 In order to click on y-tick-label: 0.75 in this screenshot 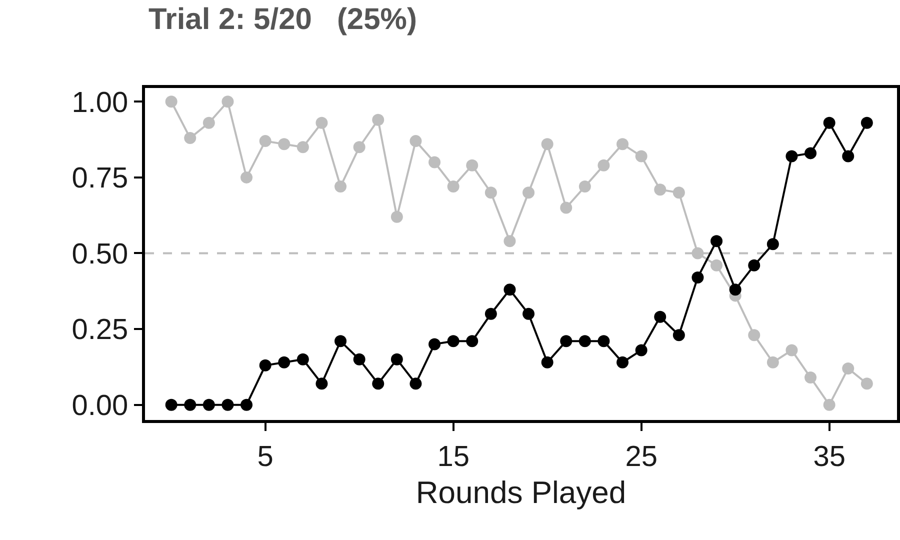, I will do `click(100, 178)`.